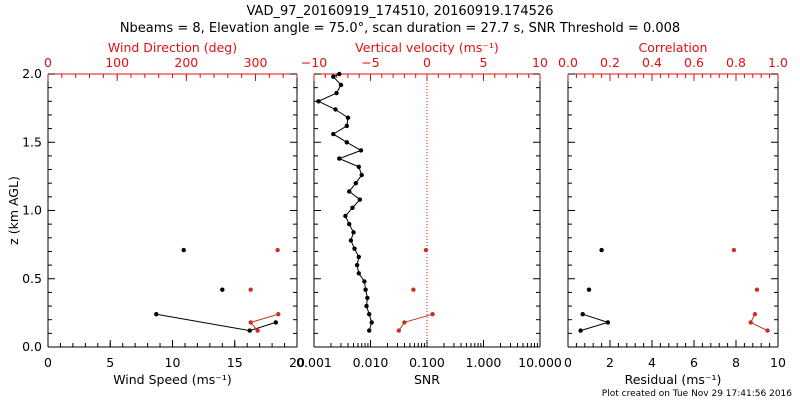  Describe the element at coordinates (540, 362) in the screenshot. I see `bottom-tick-label: 10.000` at that location.